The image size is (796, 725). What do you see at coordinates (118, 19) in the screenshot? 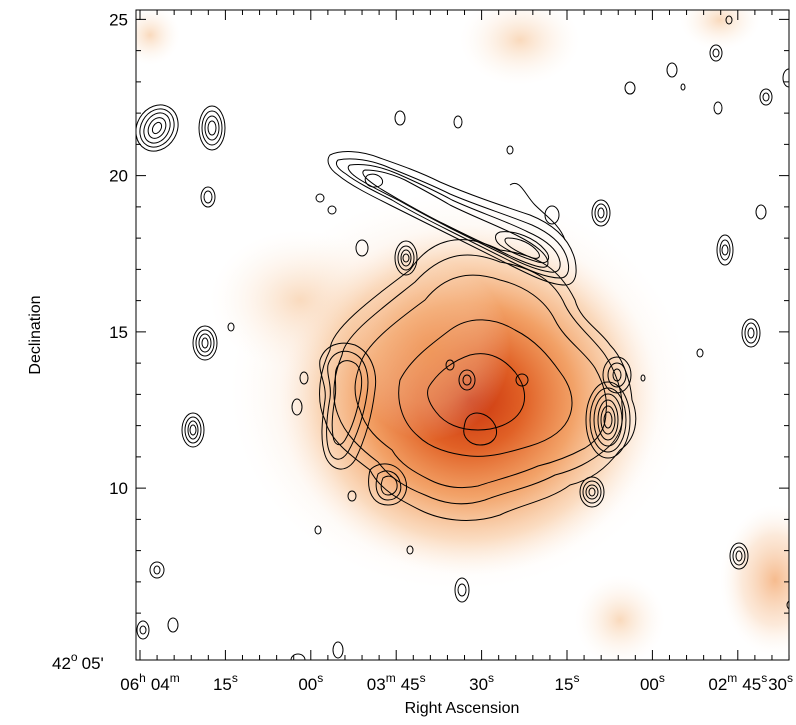
I see `y-tick-label: 25` at bounding box center [118, 19].